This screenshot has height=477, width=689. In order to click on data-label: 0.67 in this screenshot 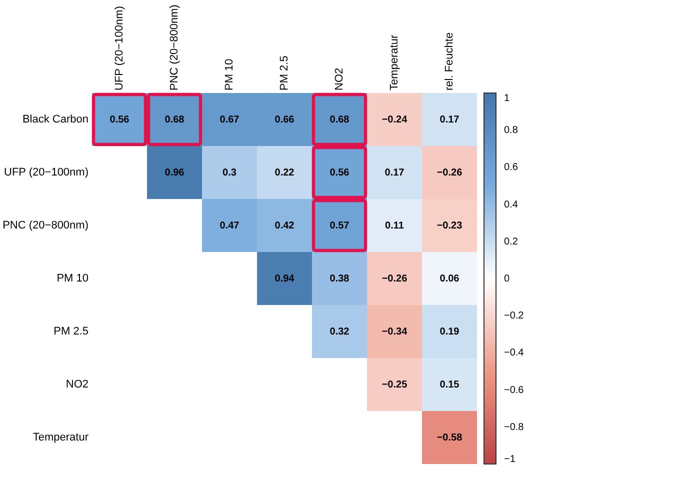, I will do `click(230, 120)`.